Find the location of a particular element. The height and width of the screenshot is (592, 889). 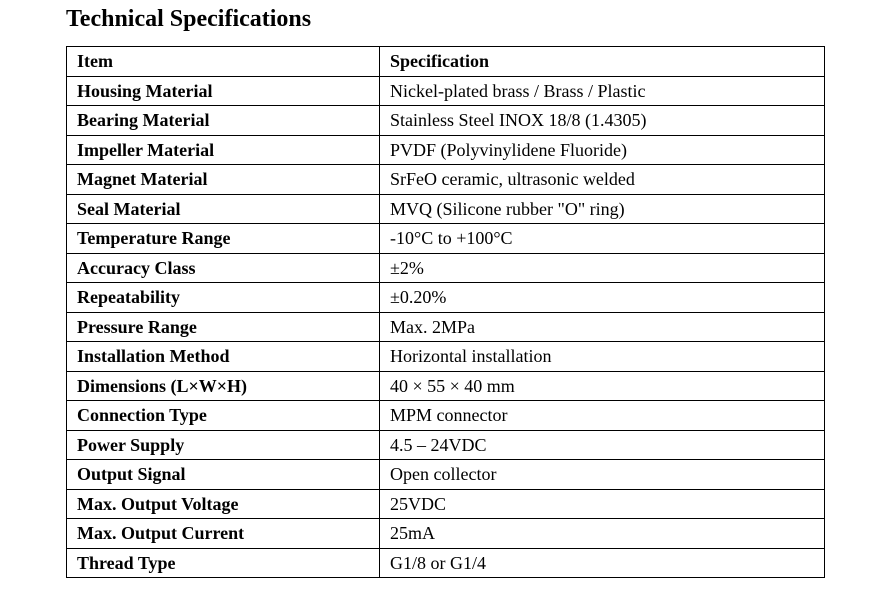

table-row: Pressure Range Max. 2MPa is located at coordinates (445, 326).